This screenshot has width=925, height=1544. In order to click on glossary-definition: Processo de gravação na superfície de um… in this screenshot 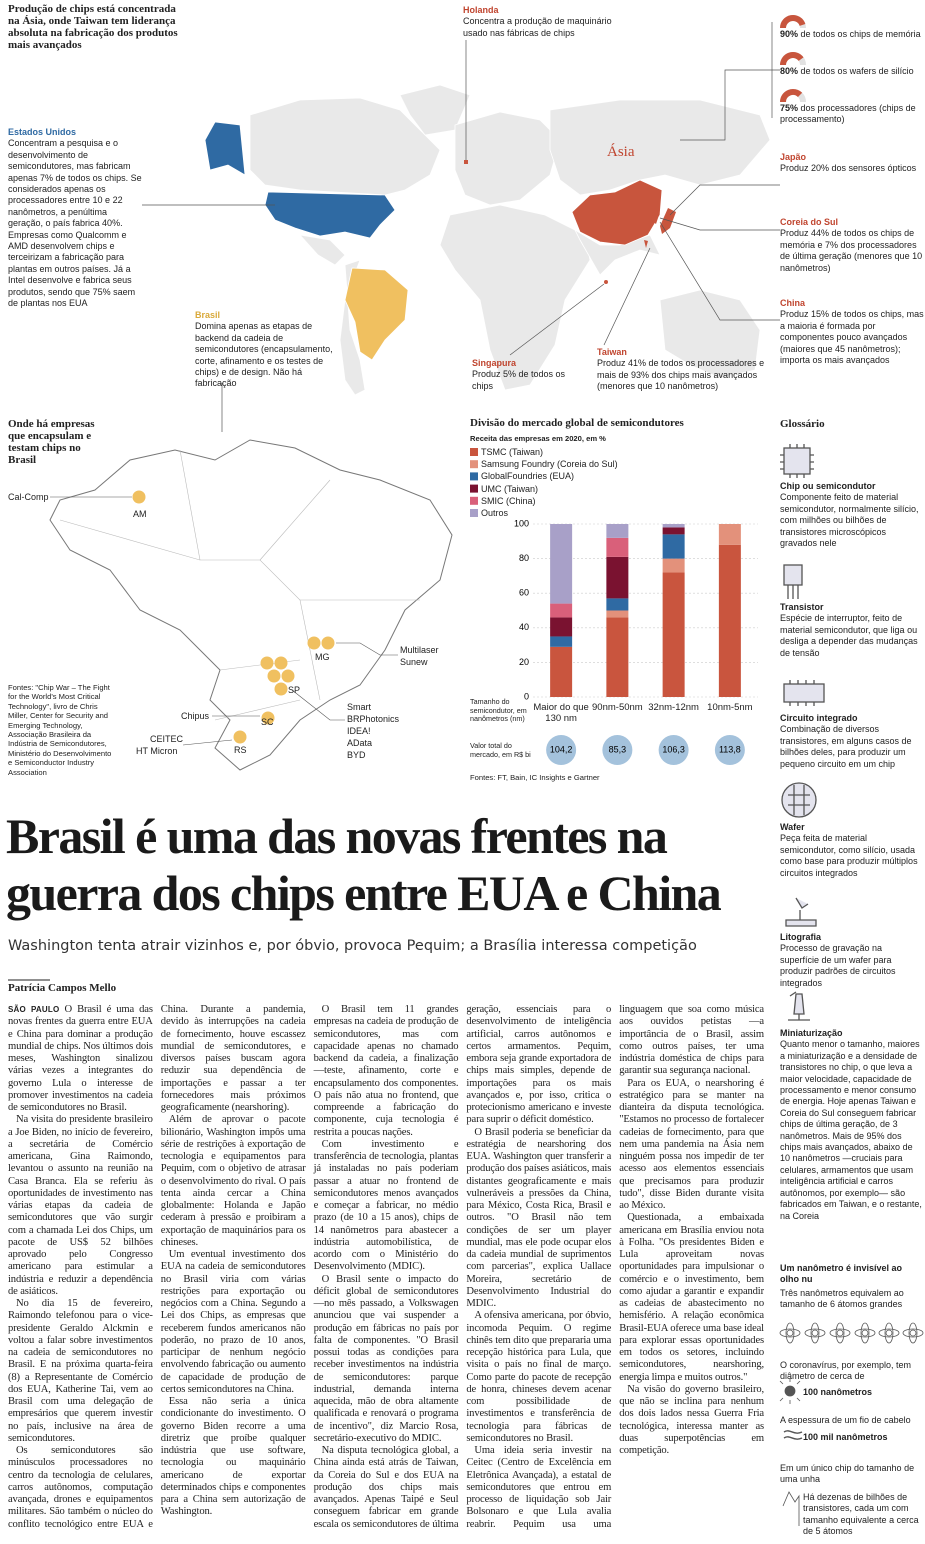, I will do `click(838, 965)`.